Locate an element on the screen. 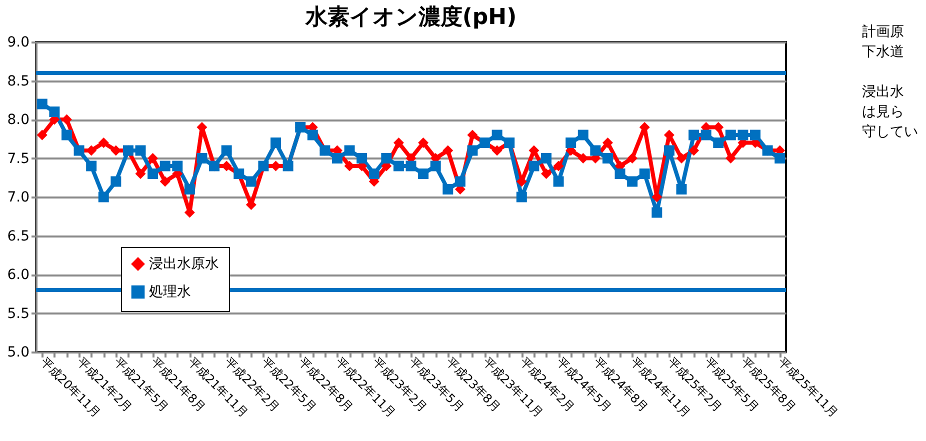 The height and width of the screenshot is (441, 926). chart-title: 水素イオン濃度(pH) is located at coordinates (410, 17).